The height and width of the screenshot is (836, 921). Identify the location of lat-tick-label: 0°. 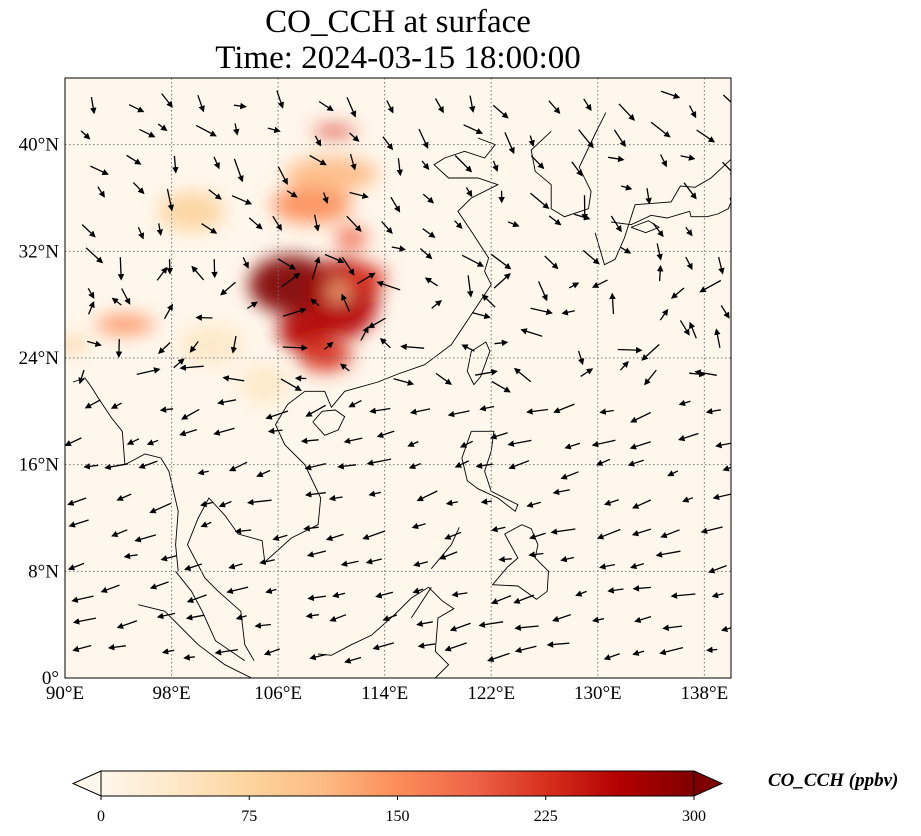
(50, 678).